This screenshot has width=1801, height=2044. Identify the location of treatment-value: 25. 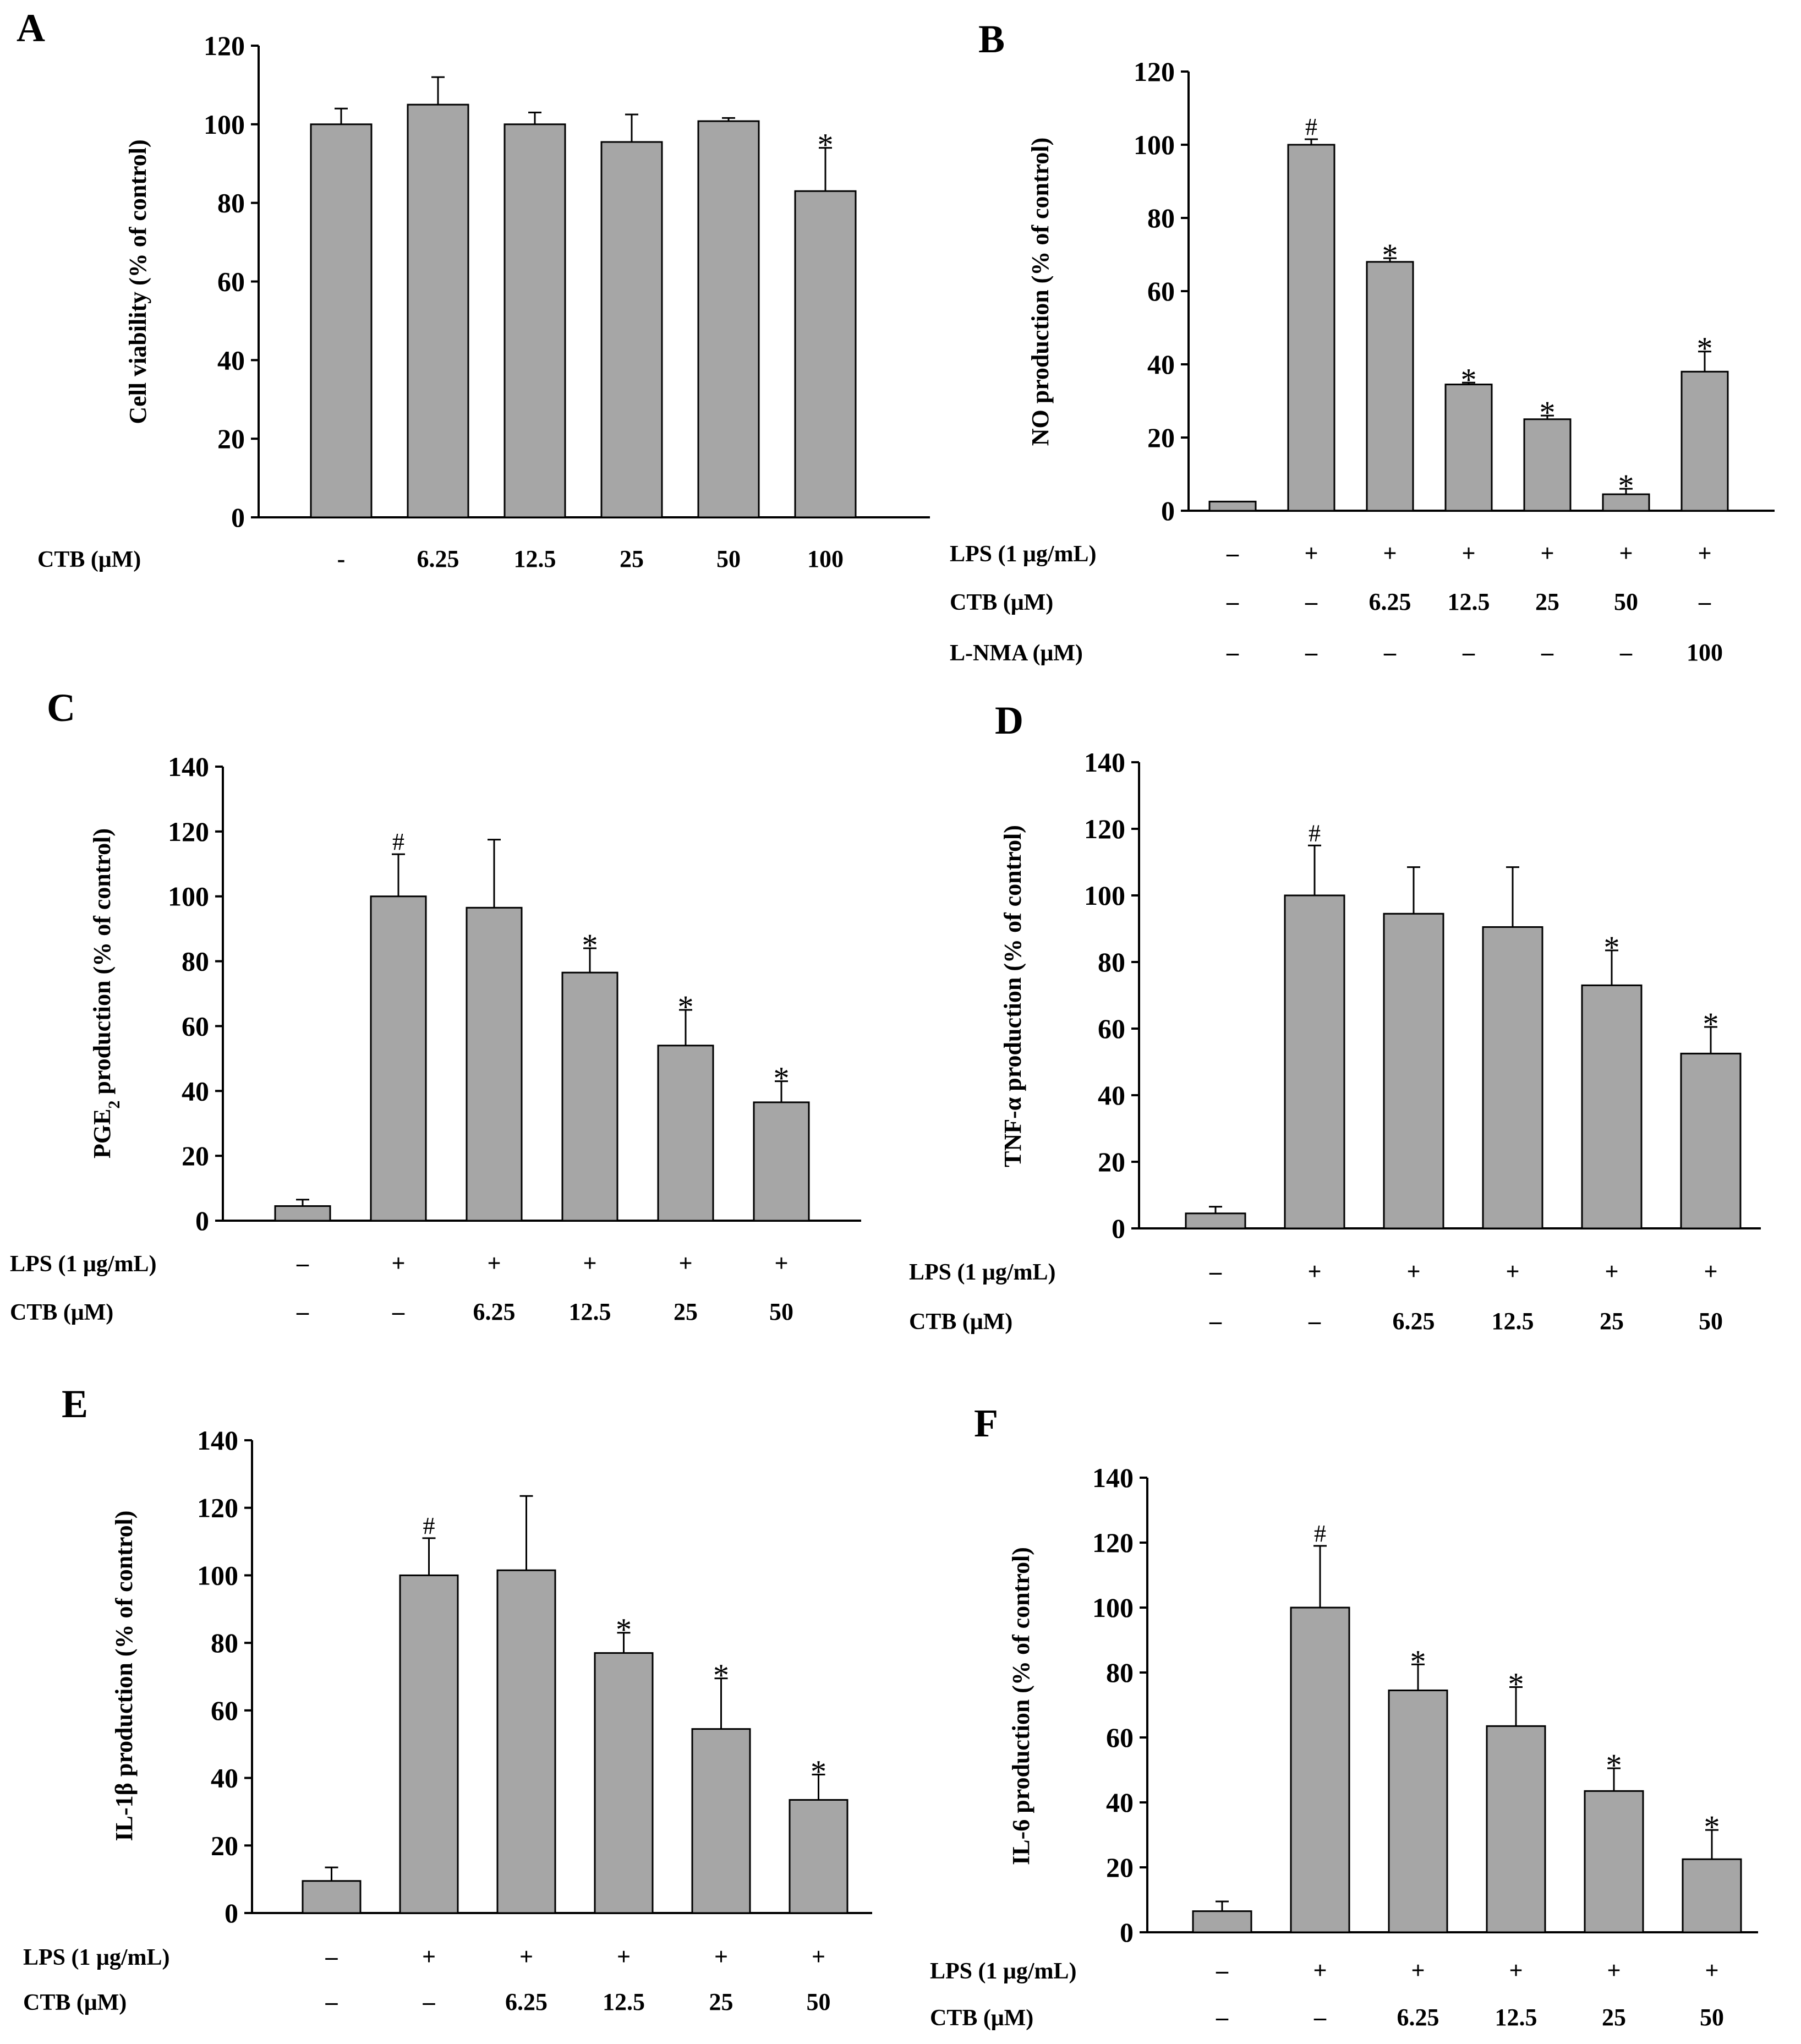
(1547, 601).